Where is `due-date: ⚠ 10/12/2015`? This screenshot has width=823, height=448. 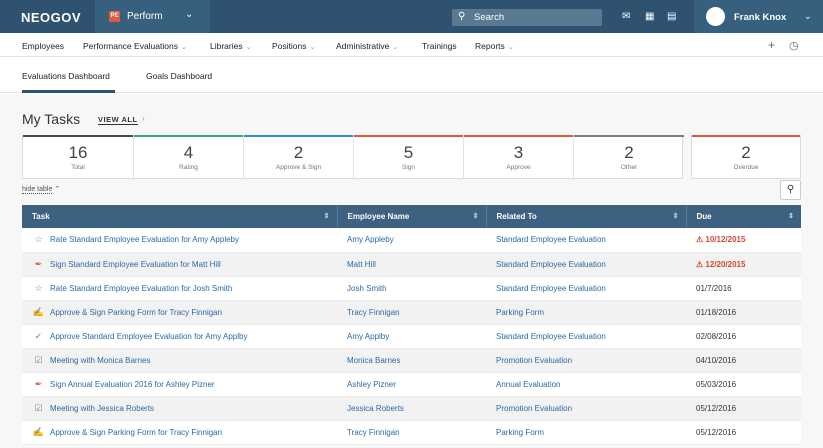
due-date: ⚠ 10/12/2015 is located at coordinates (743, 240).